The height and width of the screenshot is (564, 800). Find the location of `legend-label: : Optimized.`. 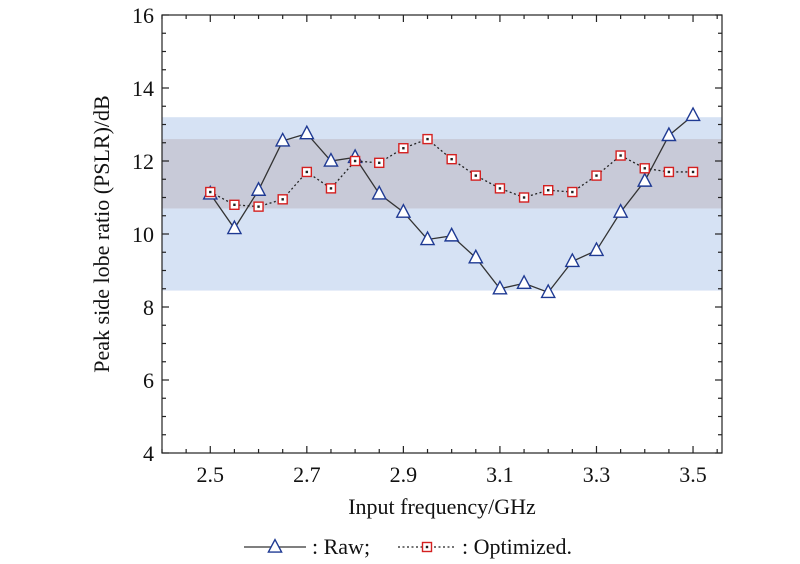

legend-label: : Optimized. is located at coordinates (517, 546).